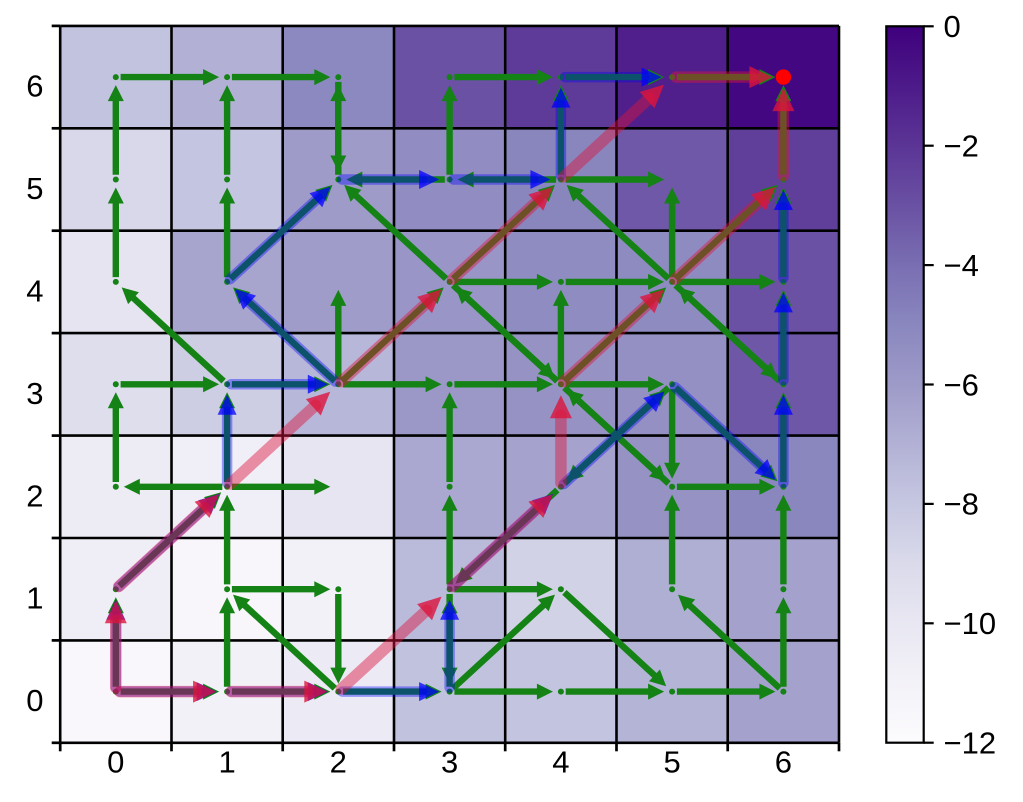 The width and height of the screenshot is (1023, 802). What do you see at coordinates (961, 504) in the screenshot?
I see `svg-text: −8` at bounding box center [961, 504].